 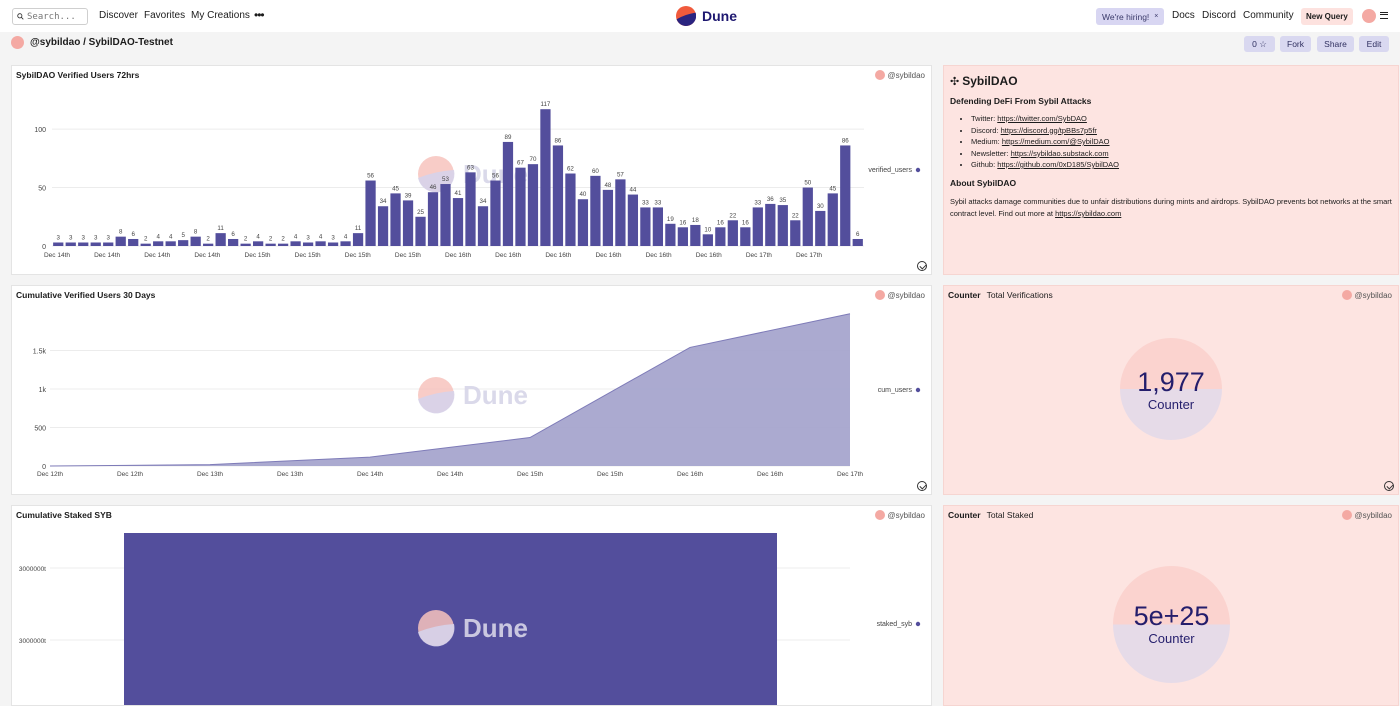 I want to click on search-input, so click(x=57, y=16).